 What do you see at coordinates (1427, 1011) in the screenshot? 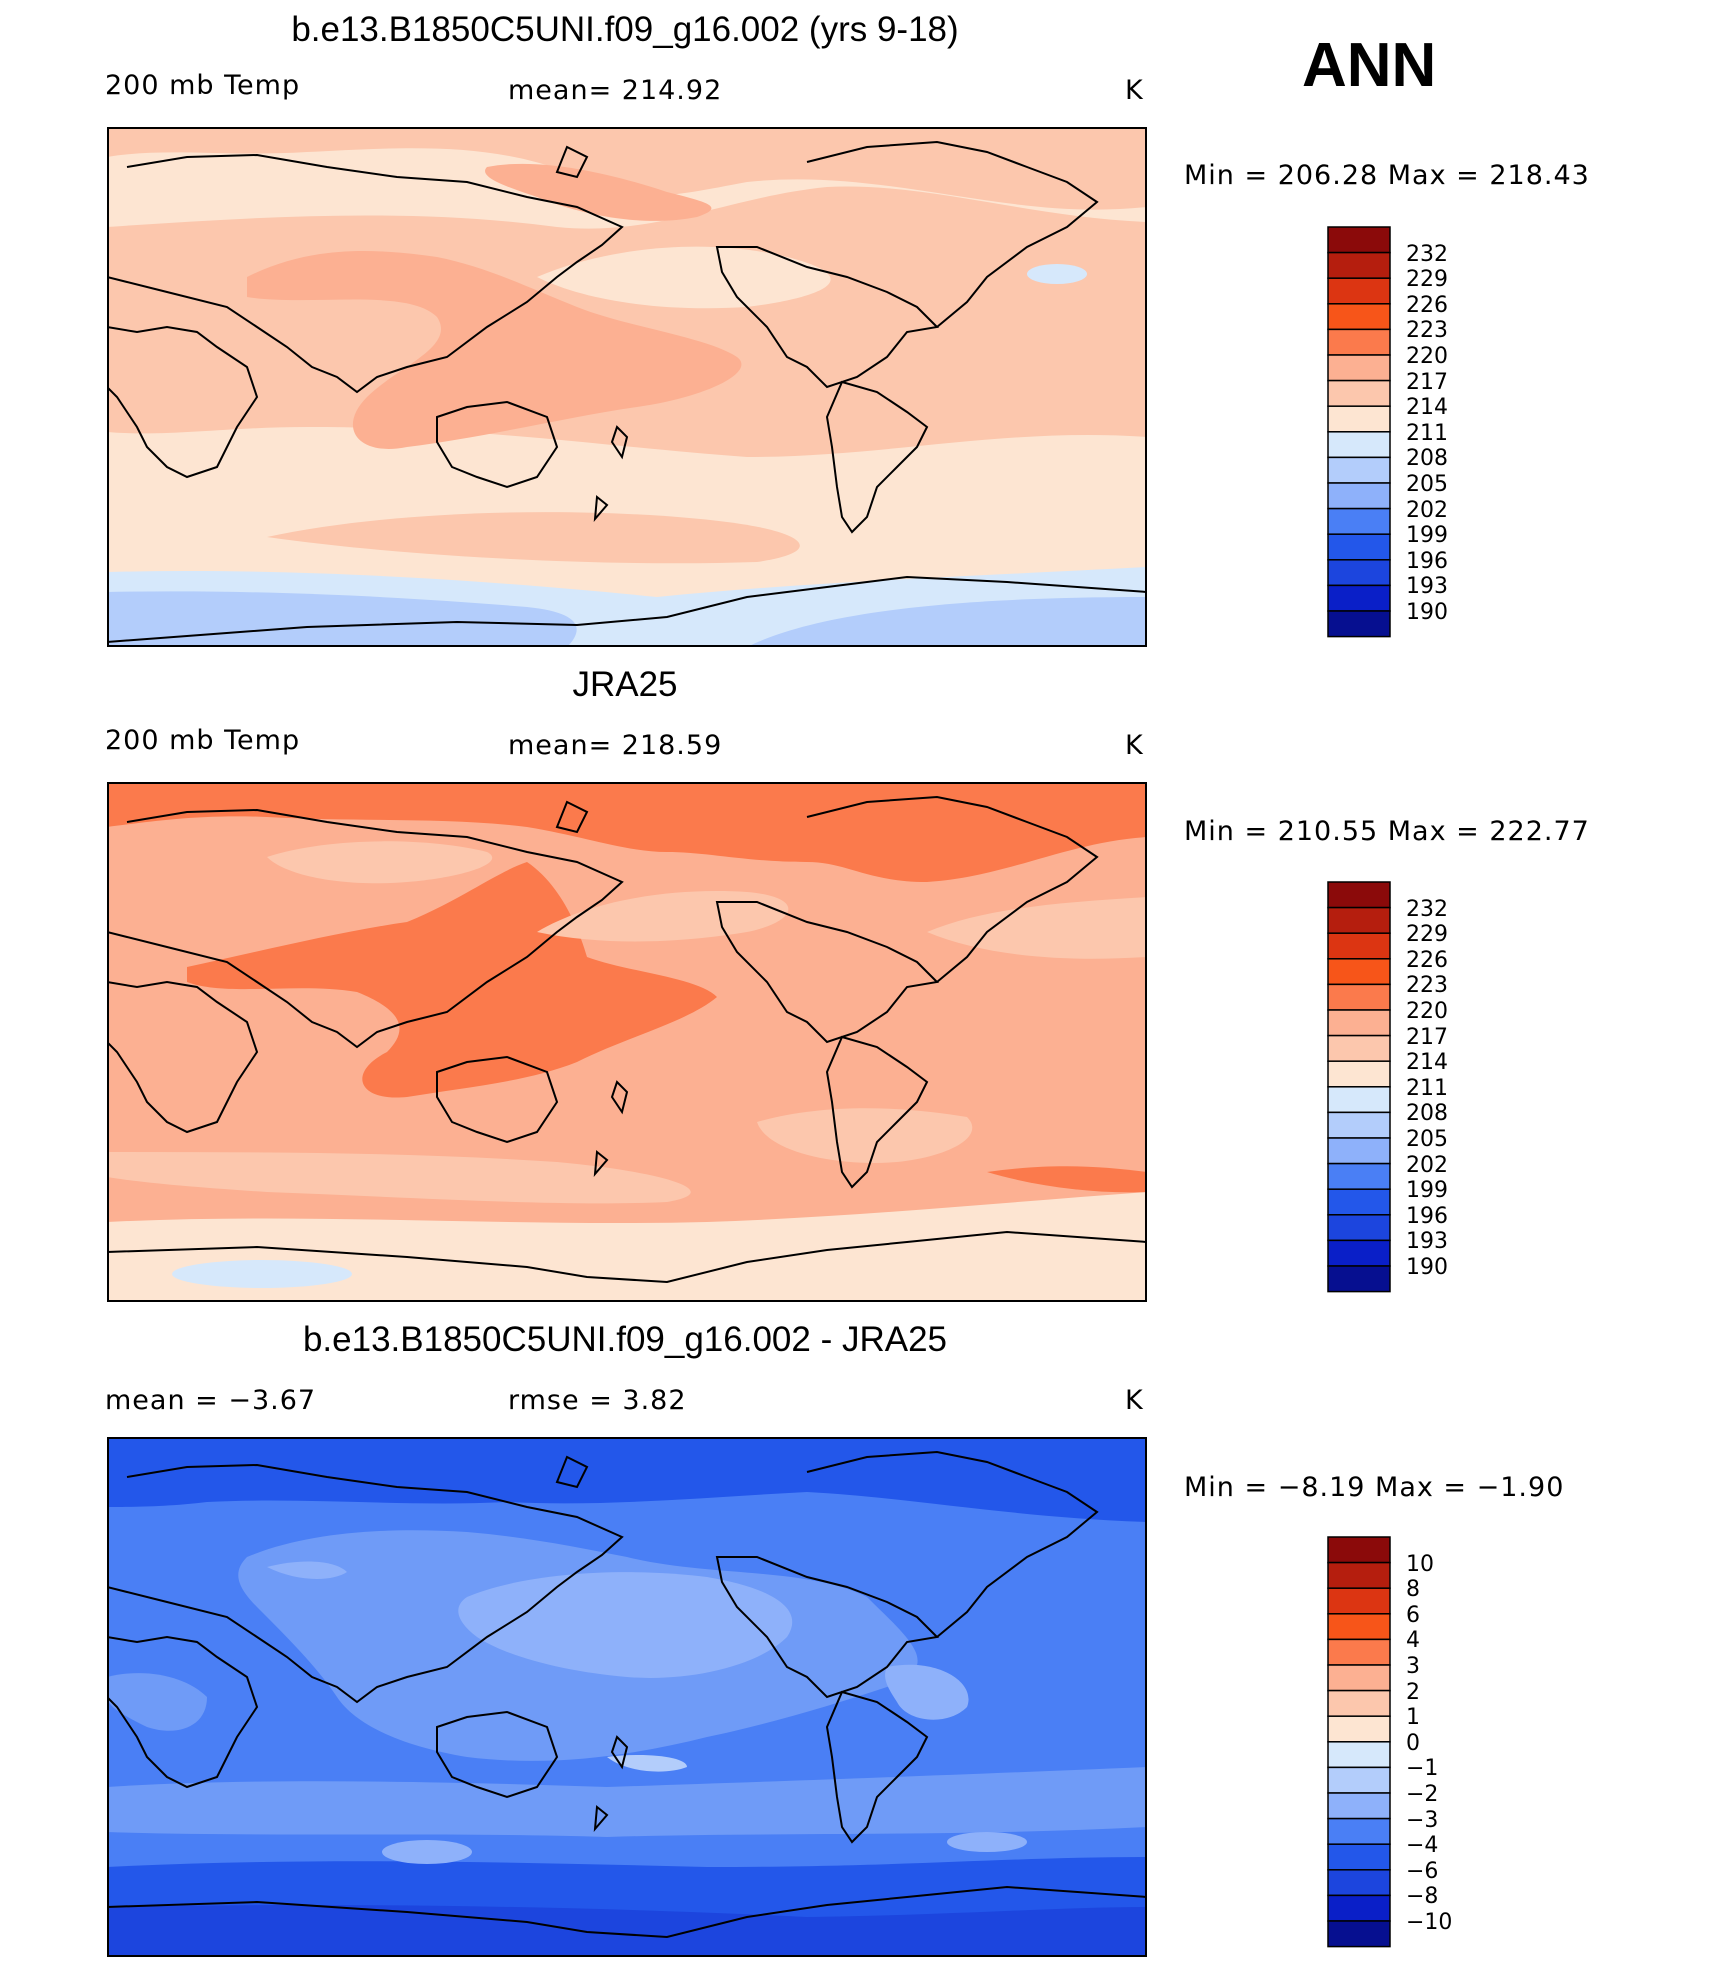
I see `colorbar-tick-label: 220` at bounding box center [1427, 1011].